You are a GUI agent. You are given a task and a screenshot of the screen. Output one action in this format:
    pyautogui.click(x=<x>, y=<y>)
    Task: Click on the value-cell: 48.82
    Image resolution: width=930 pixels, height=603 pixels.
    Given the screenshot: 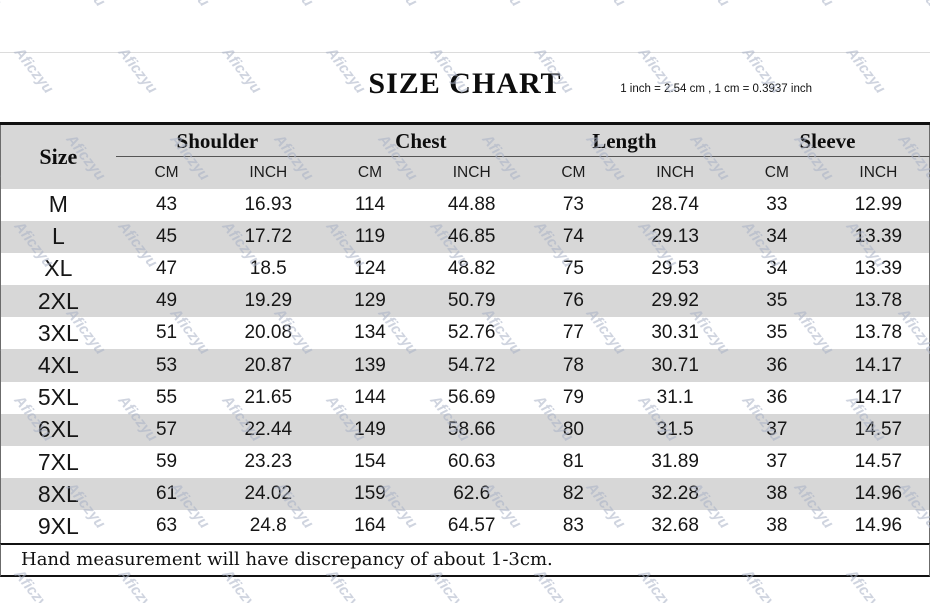 What is the action you would take?
    pyautogui.click(x=471, y=269)
    